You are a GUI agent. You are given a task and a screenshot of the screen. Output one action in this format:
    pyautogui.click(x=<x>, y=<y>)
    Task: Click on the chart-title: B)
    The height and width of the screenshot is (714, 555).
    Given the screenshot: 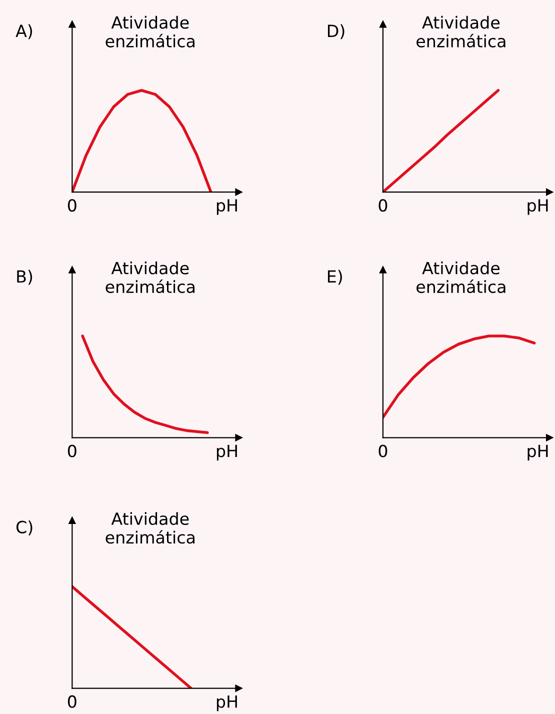 What is the action you would take?
    pyautogui.click(x=24, y=277)
    